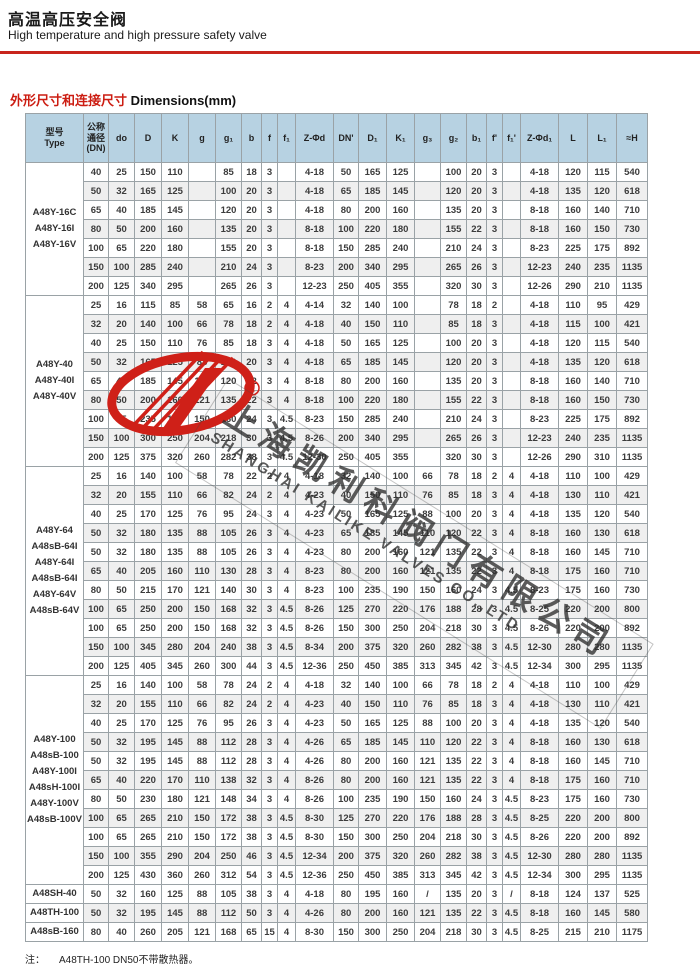 Image resolution: width=700 pixels, height=974 pixels. I want to click on column-header-13: K₁, so click(400, 138).